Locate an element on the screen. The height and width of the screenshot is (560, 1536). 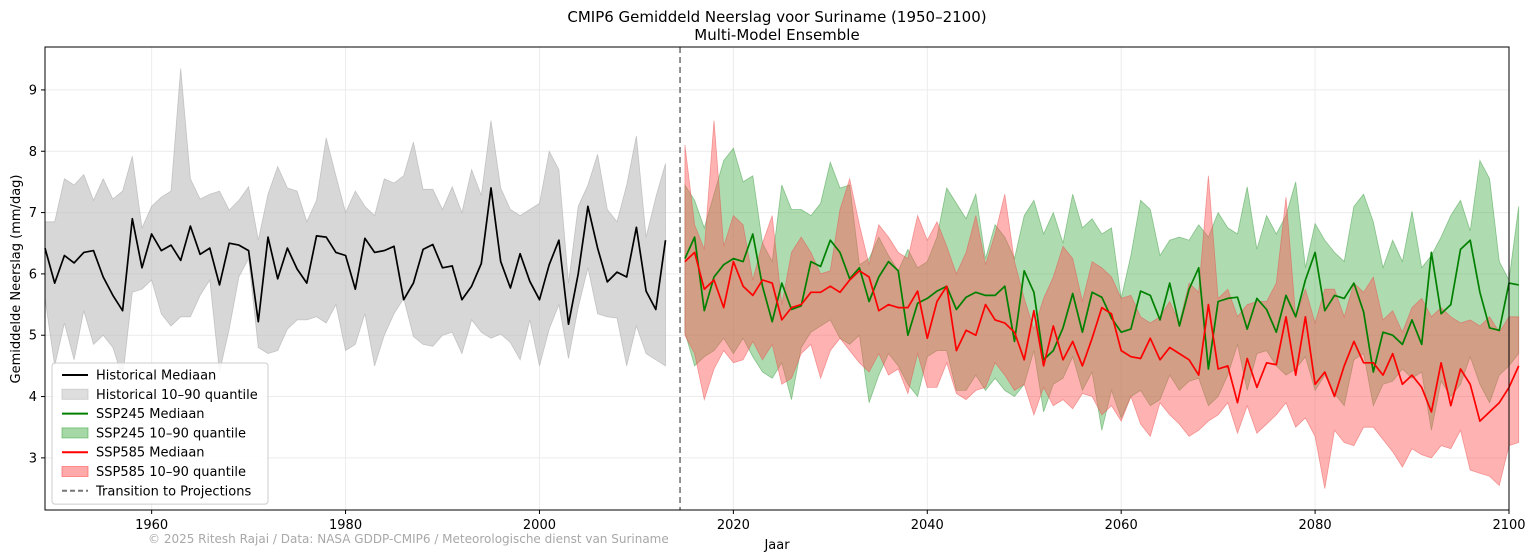
historical-median-line is located at coordinates (355, 256).